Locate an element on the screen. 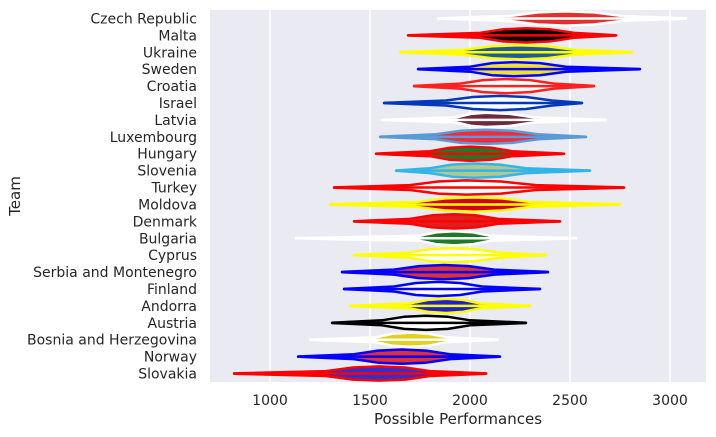  y-tick-label: Serbia and Montenegro is located at coordinates (115, 273).